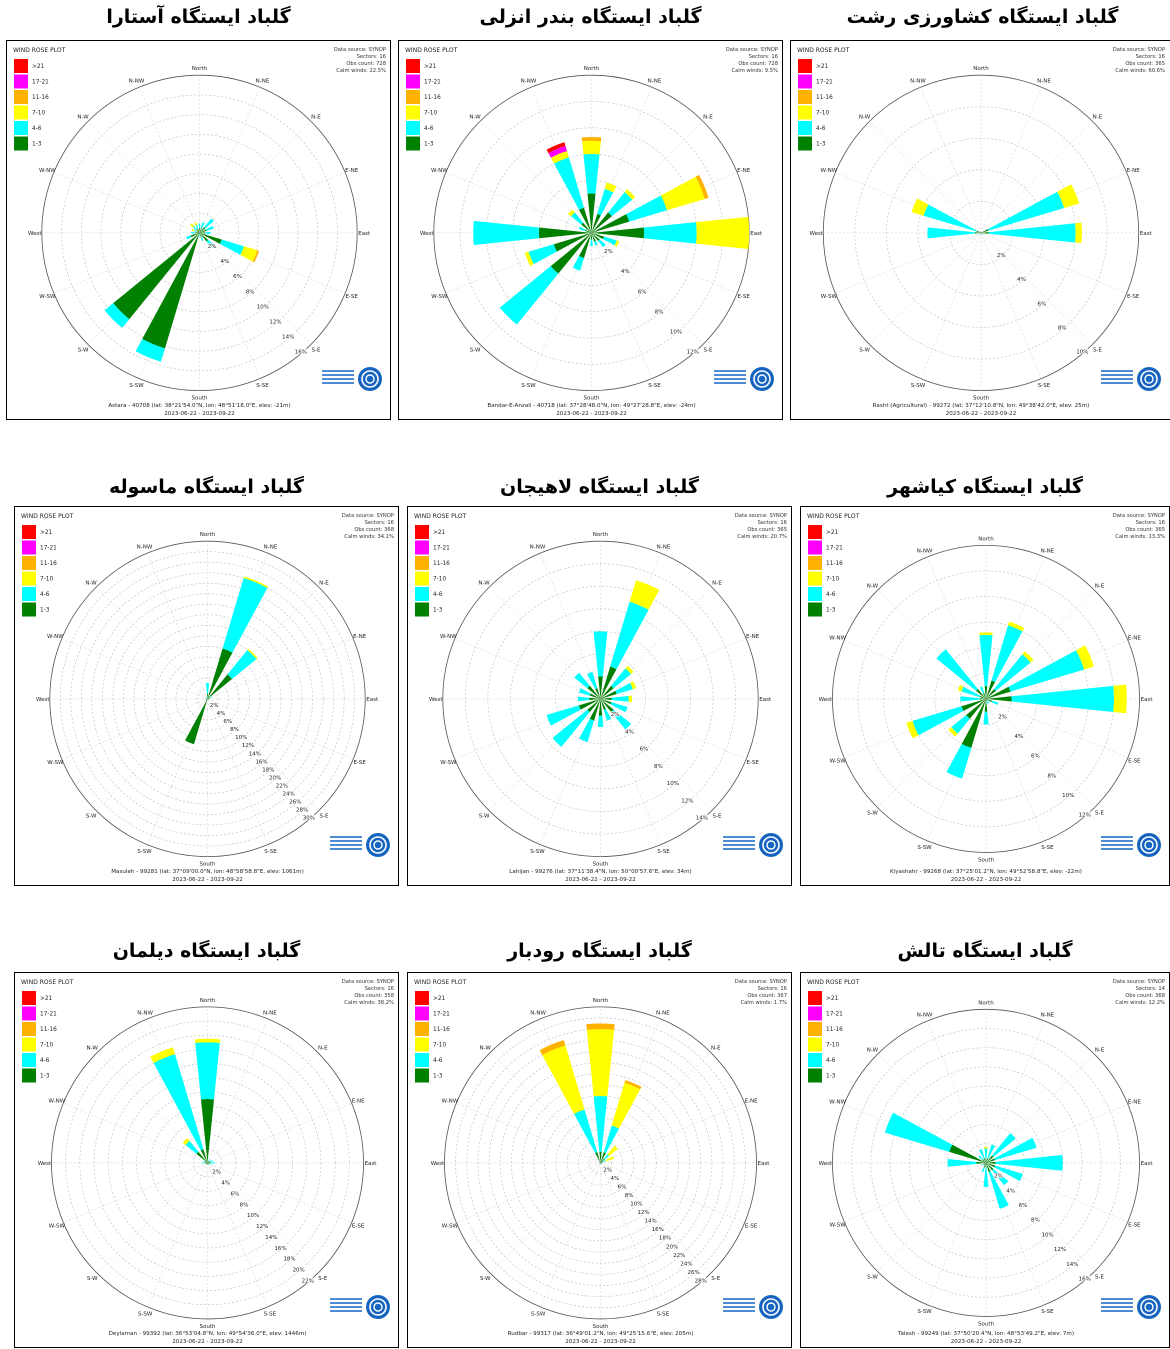 The width and height of the screenshot is (1170, 1349). Describe the element at coordinates (369, 537) in the screenshot. I see `info-line: Calm winds: 34.1%` at that location.